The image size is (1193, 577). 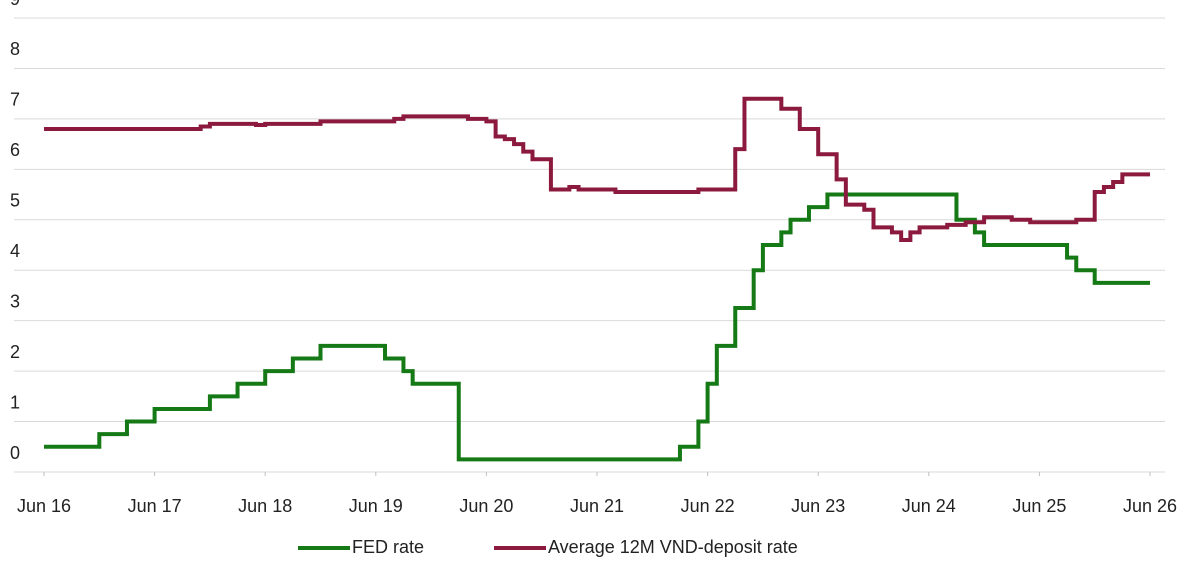 What do you see at coordinates (708, 506) in the screenshot?
I see `x-tick-label: Jun 22` at bounding box center [708, 506].